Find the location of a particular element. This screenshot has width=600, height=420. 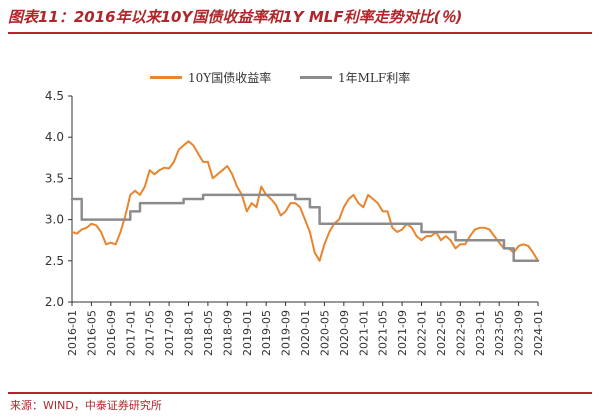

chart-legend: 10Y国债收益率 1年MLF利率 is located at coordinates (300, 77).